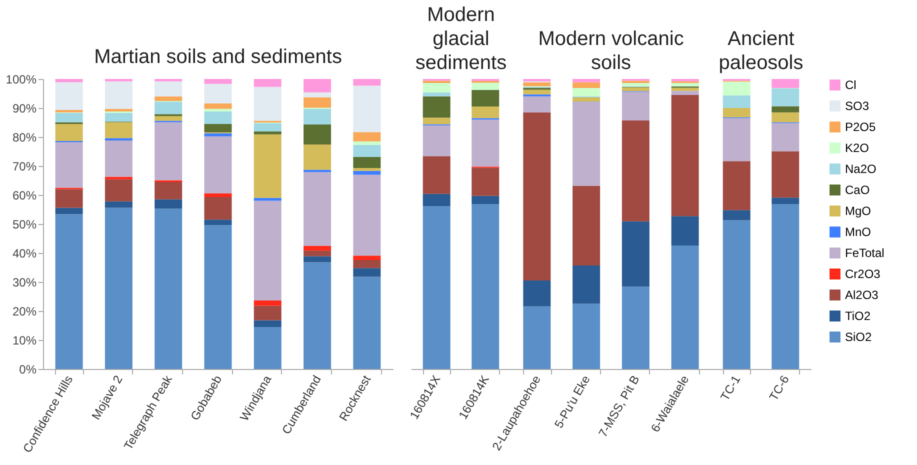  I want to click on legend-label: Cr2O3, so click(863, 274).